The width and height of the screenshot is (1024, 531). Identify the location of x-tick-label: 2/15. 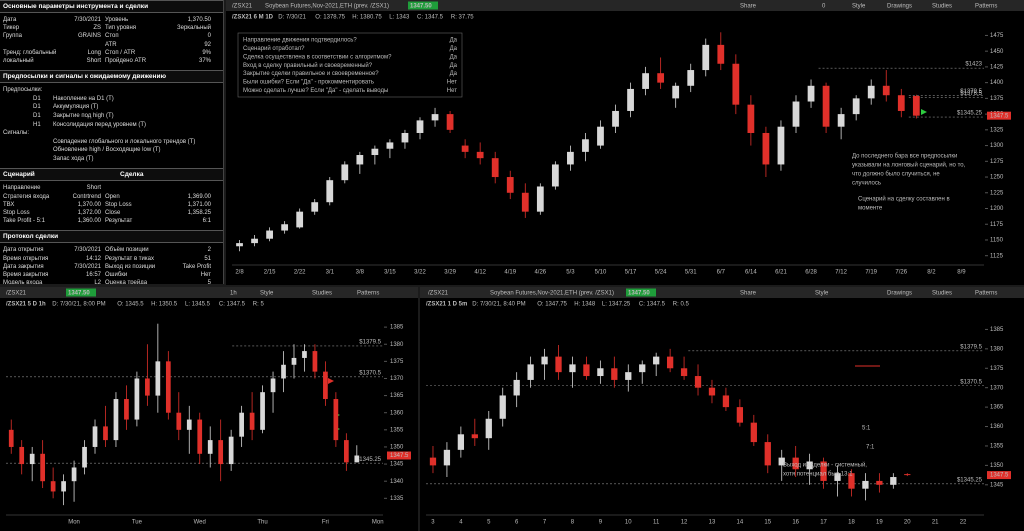
(270, 273).